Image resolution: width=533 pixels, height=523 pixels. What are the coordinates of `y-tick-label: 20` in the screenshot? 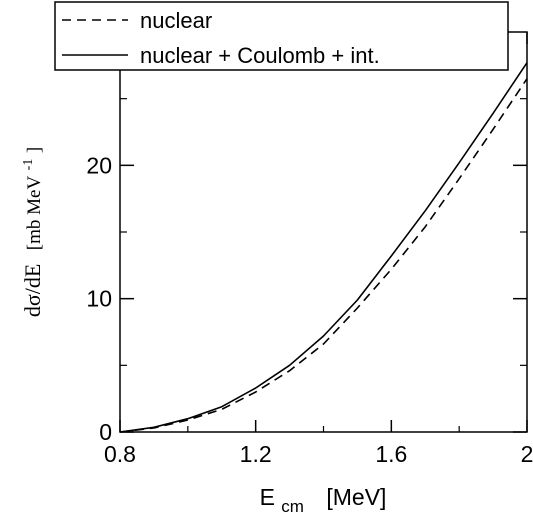 It's located at (99, 165).